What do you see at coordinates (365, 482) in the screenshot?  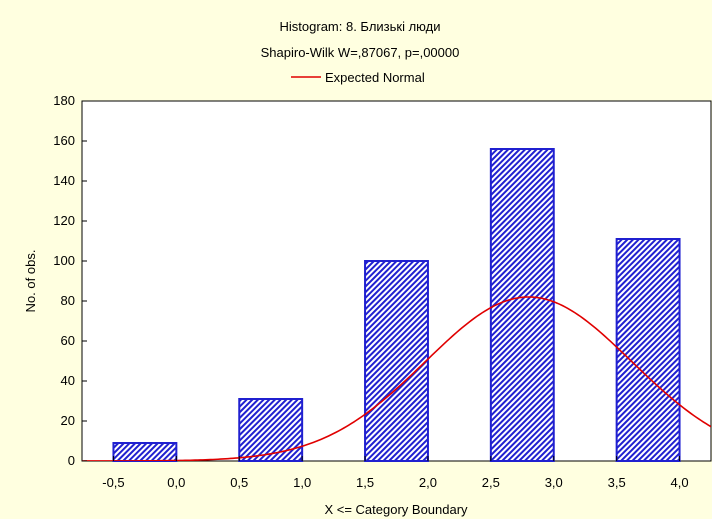 I see `x-tick-label: 1,5` at bounding box center [365, 482].